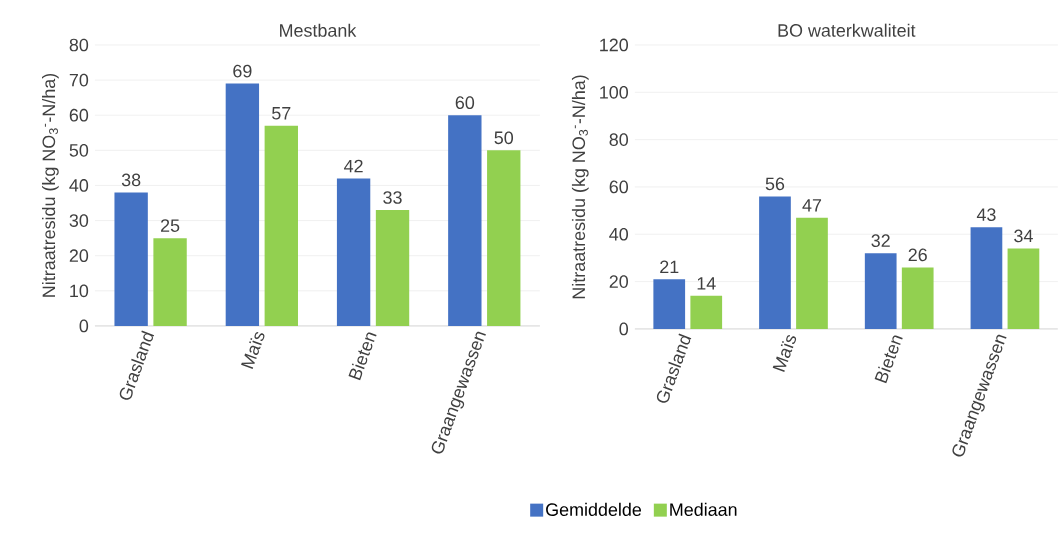  What do you see at coordinates (917, 255) in the screenshot?
I see `data-label: 26` at bounding box center [917, 255].